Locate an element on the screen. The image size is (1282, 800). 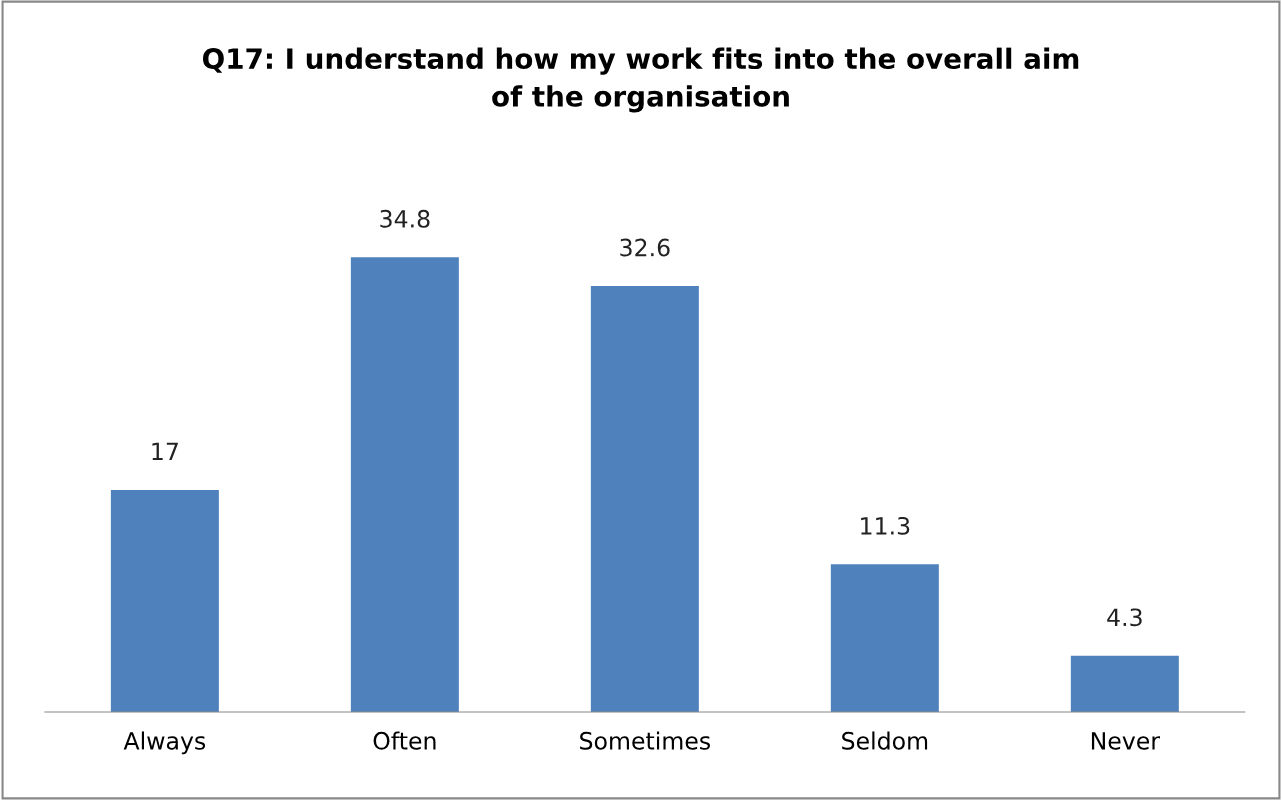
chart-title: Q17: I understand how my work fits into the overall aim of the organisation is located at coordinates (640, 80).